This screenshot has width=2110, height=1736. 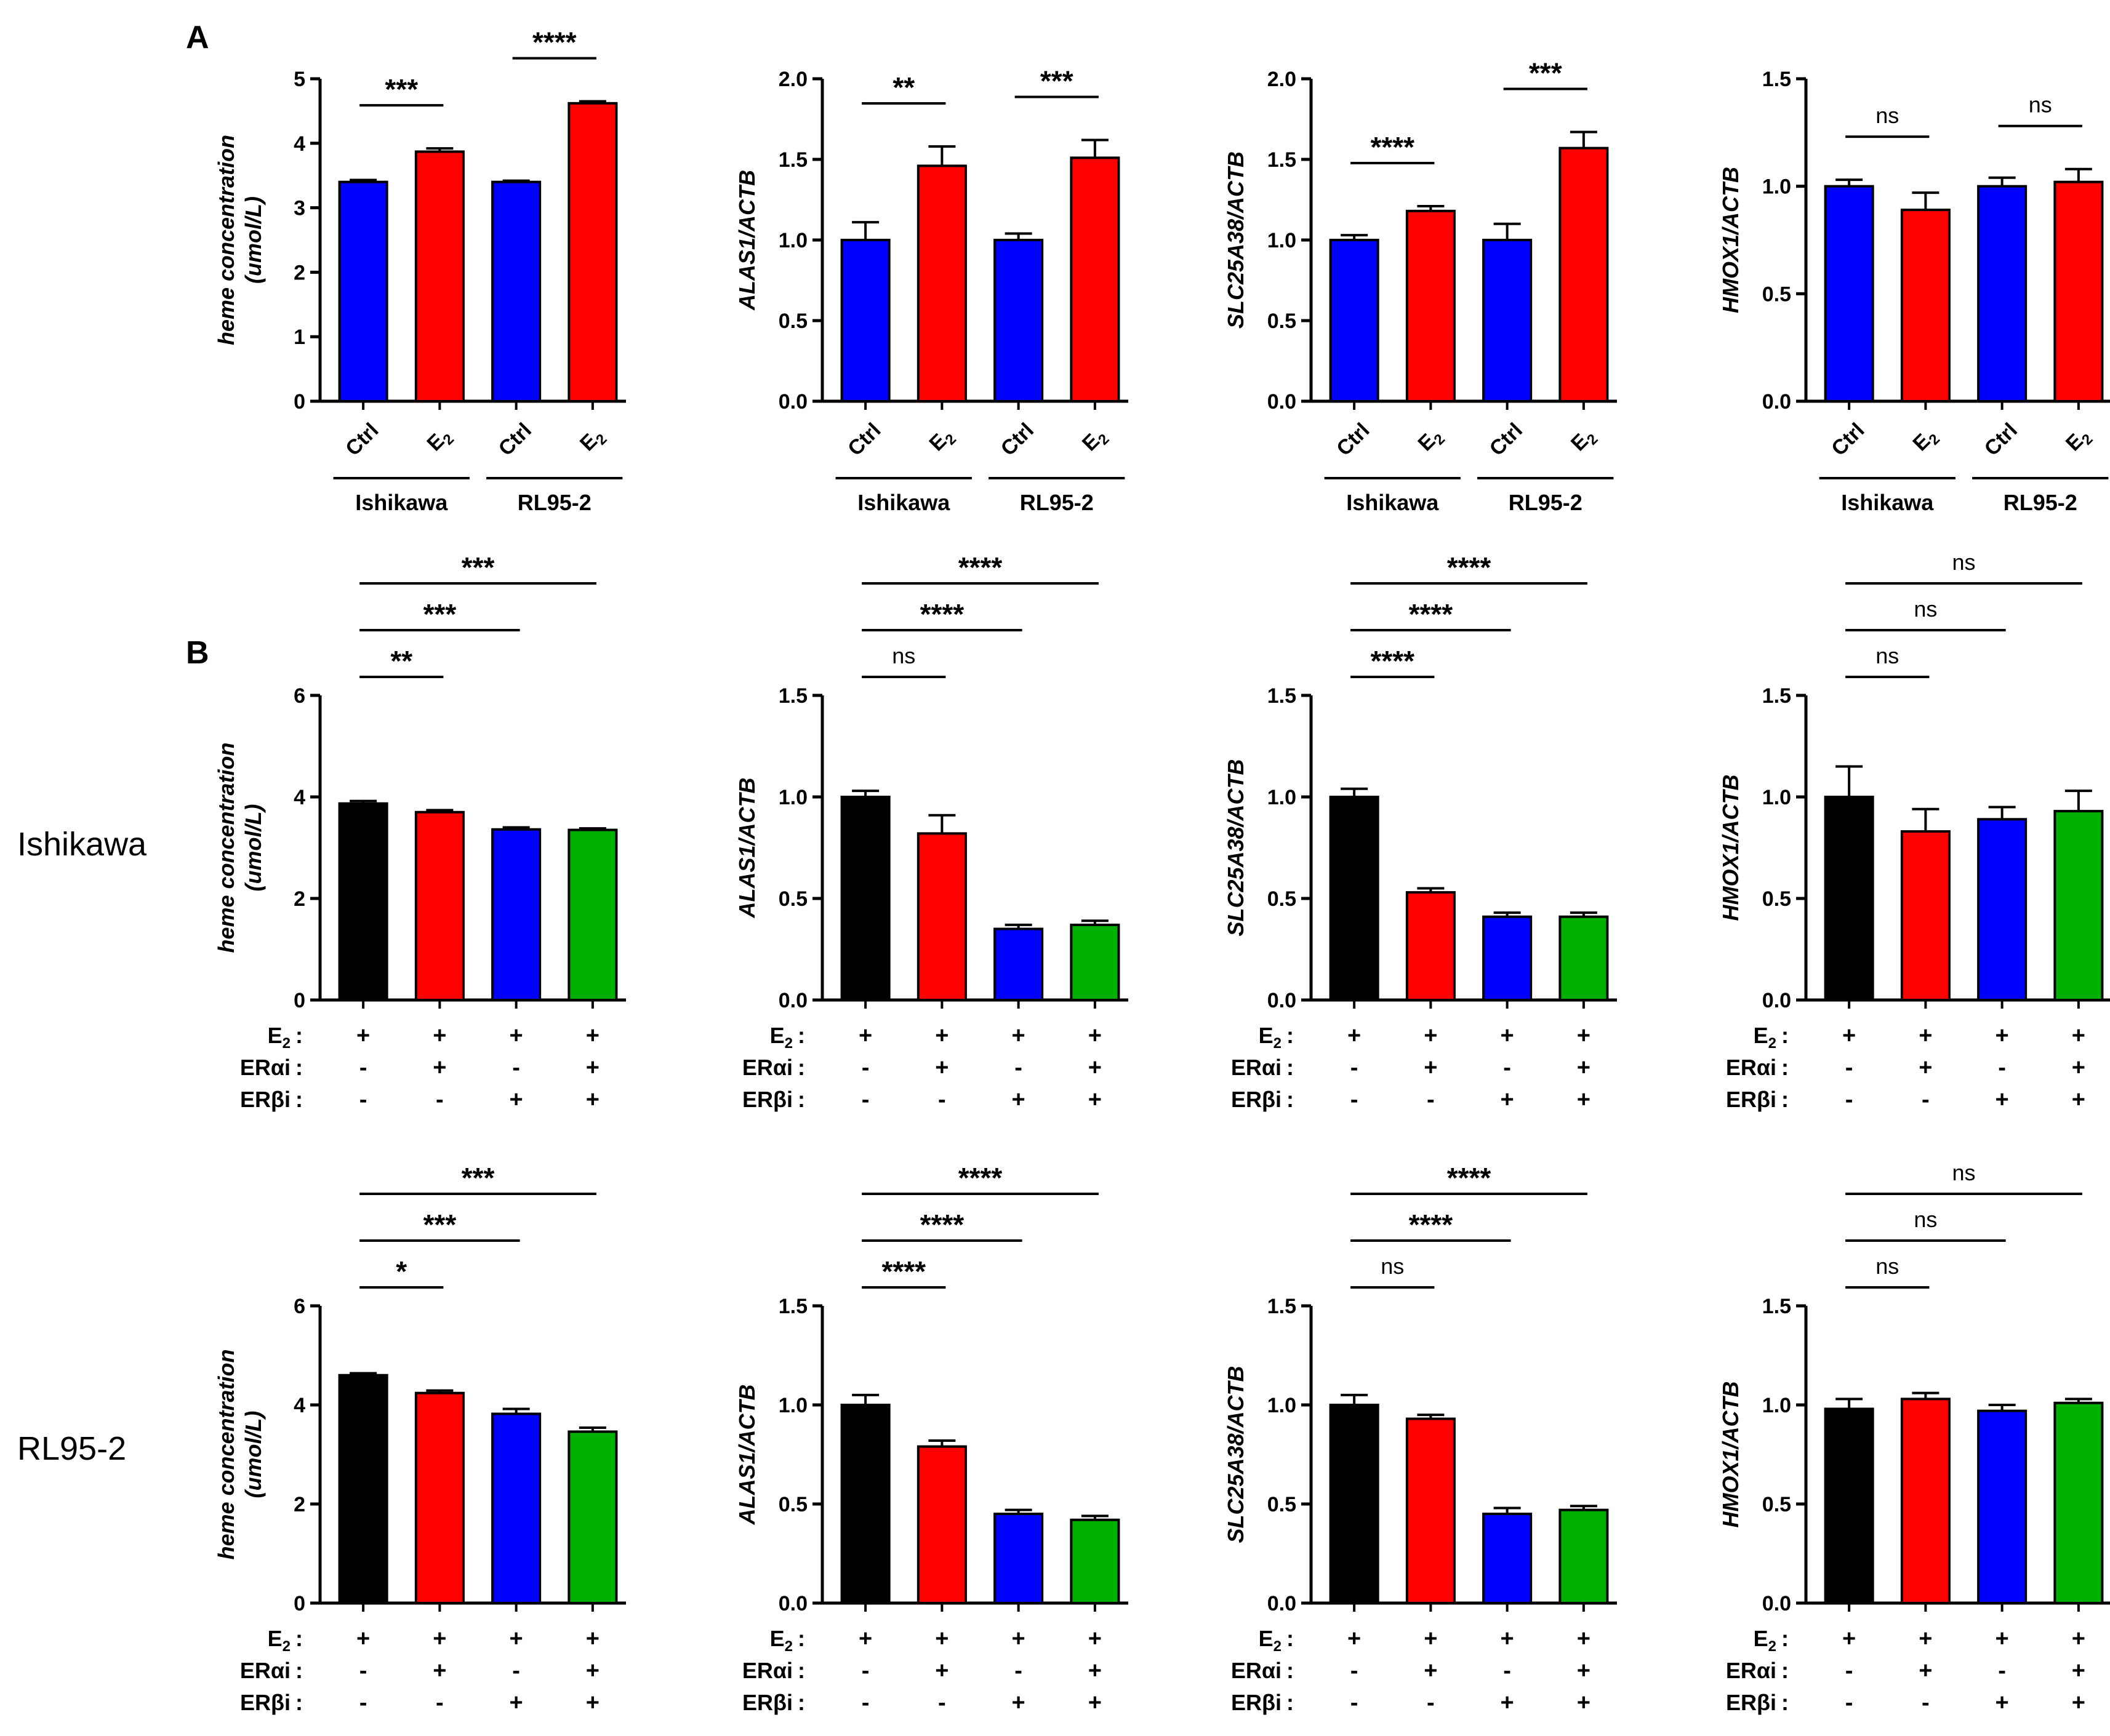 I want to click on treatment-label: E2, so click(x=279, y=1640).